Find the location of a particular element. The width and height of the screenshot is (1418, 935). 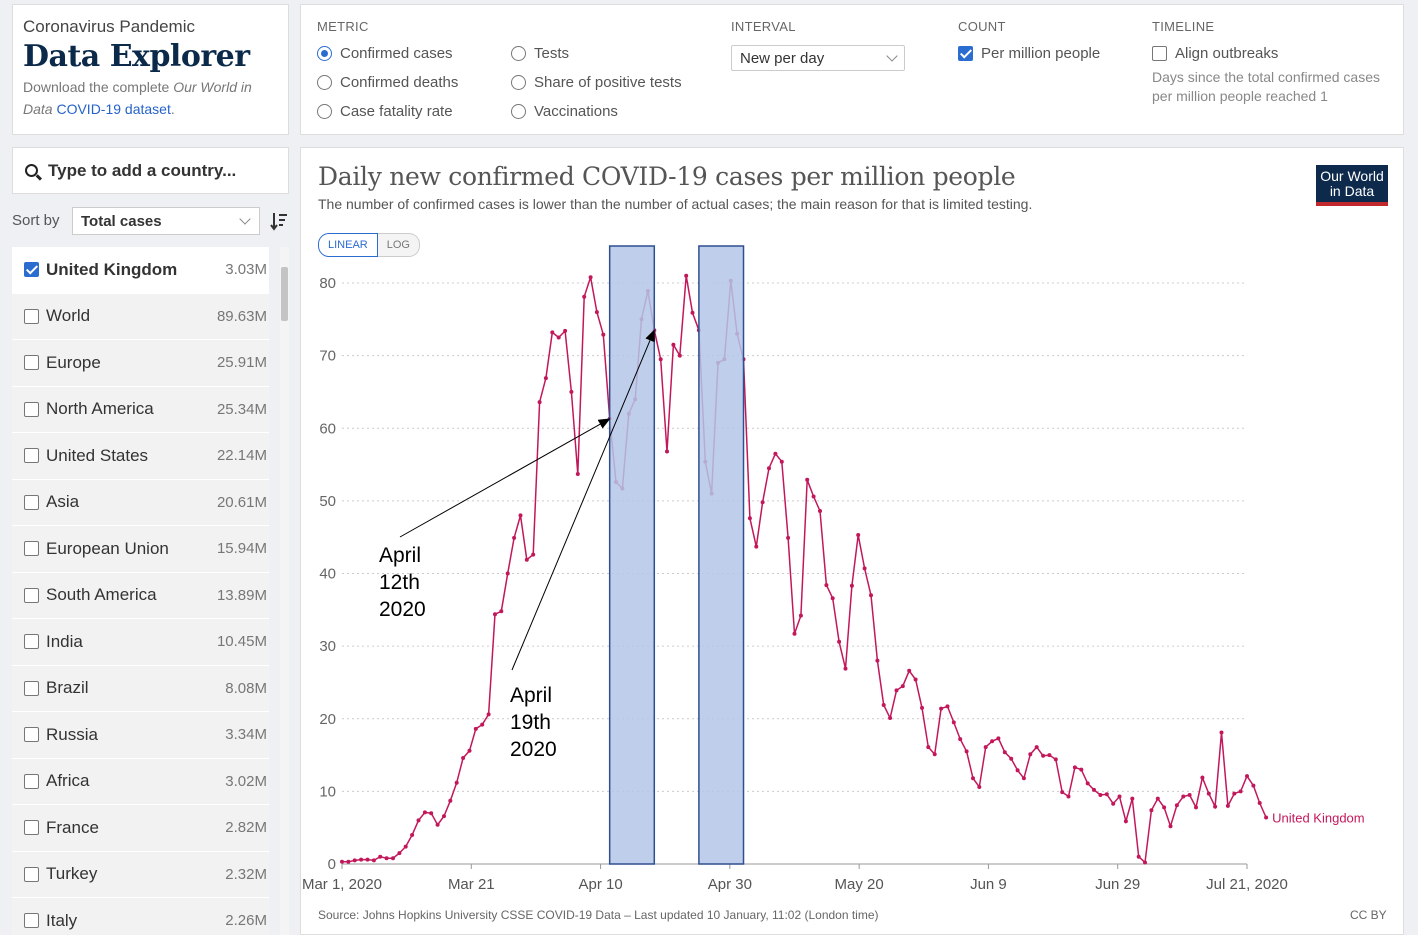

interval-select: New per day is located at coordinates (818, 58).